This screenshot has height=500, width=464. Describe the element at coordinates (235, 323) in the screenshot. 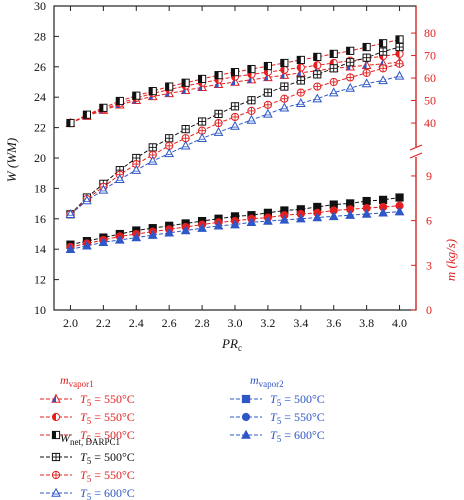

I see `x-tick-label: 3.0` at that location.